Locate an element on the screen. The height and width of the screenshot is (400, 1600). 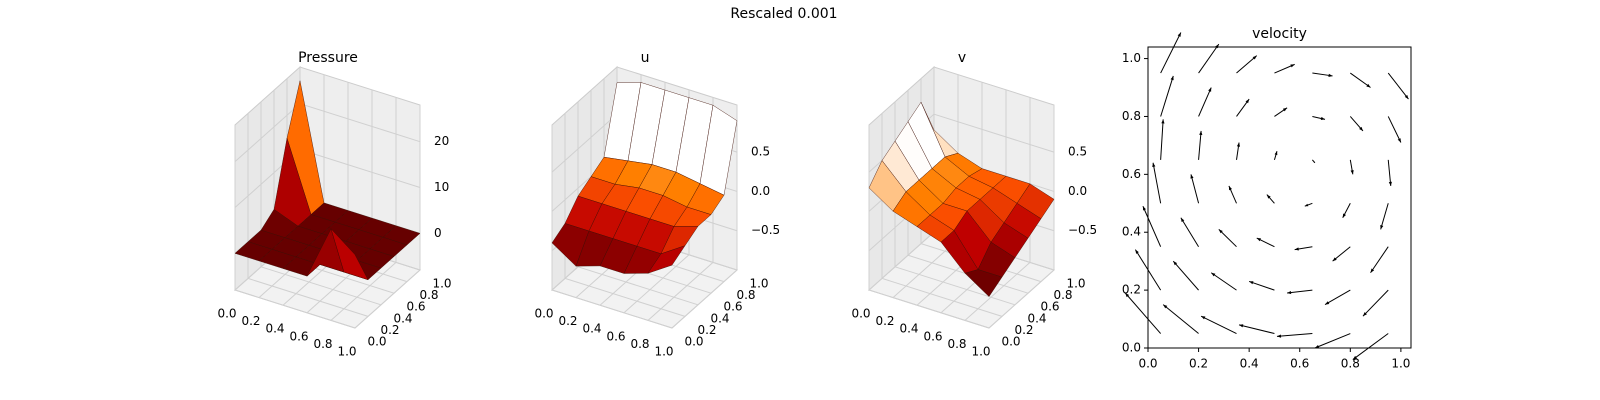
subplot-title: Pressure is located at coordinates (328, 58).